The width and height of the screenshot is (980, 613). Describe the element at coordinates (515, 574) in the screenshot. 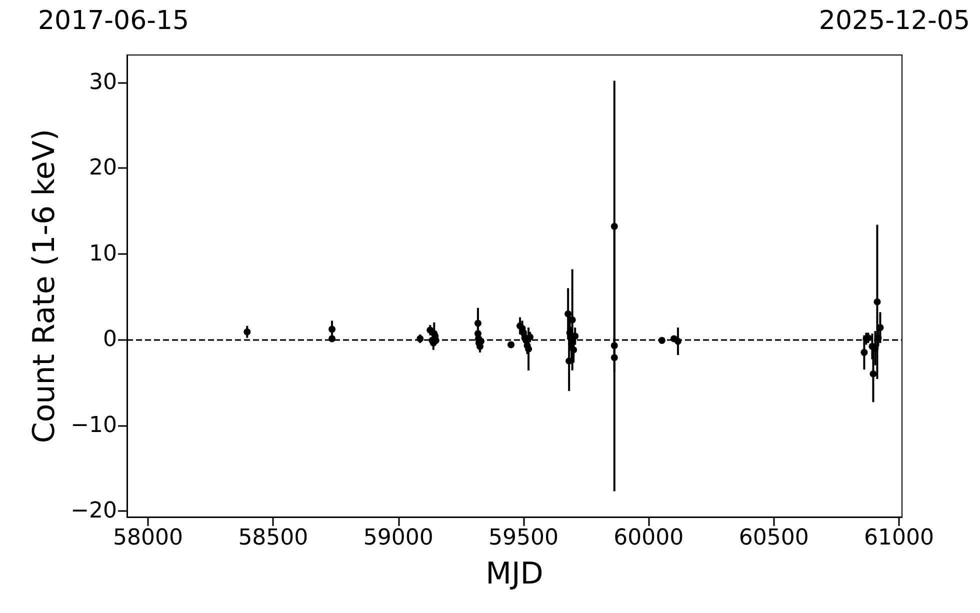

I see `x-axis-title: MJD` at that location.